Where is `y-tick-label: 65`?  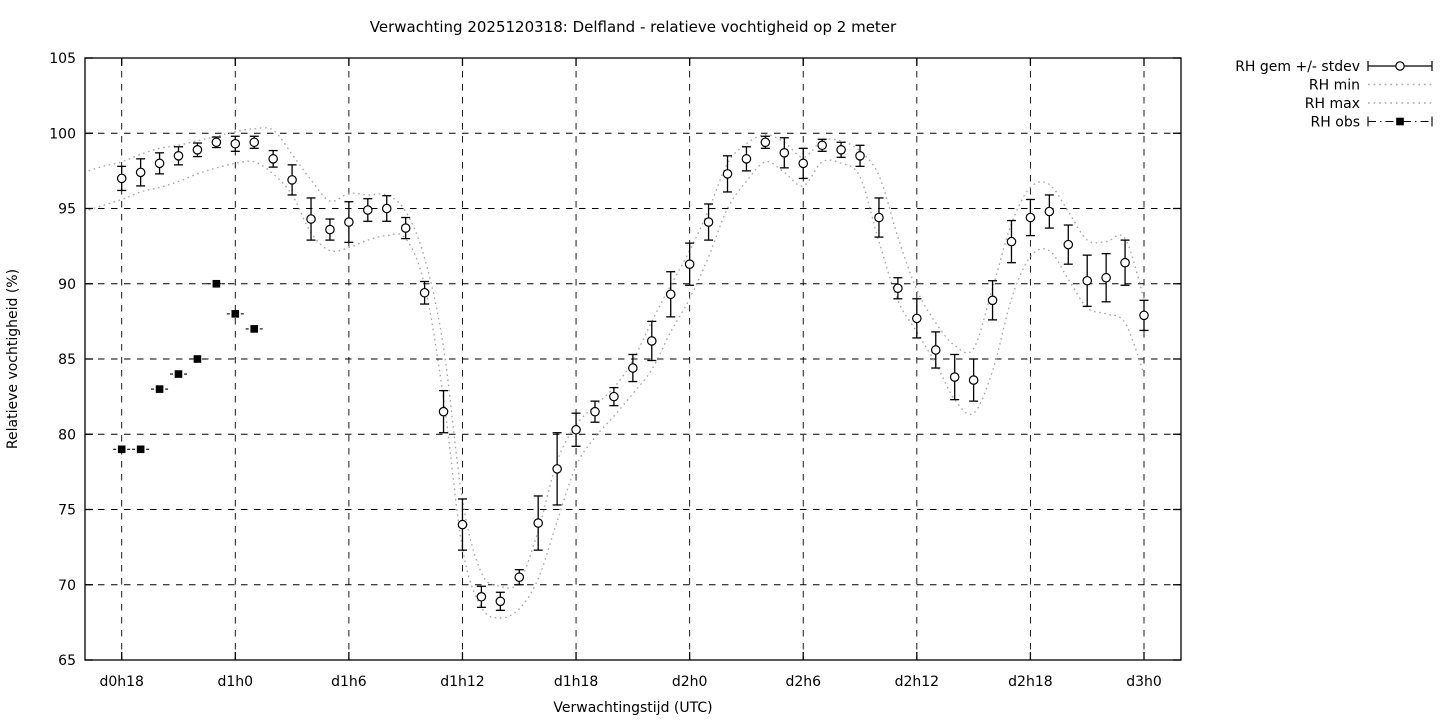
y-tick-label: 65 is located at coordinates (67, 661).